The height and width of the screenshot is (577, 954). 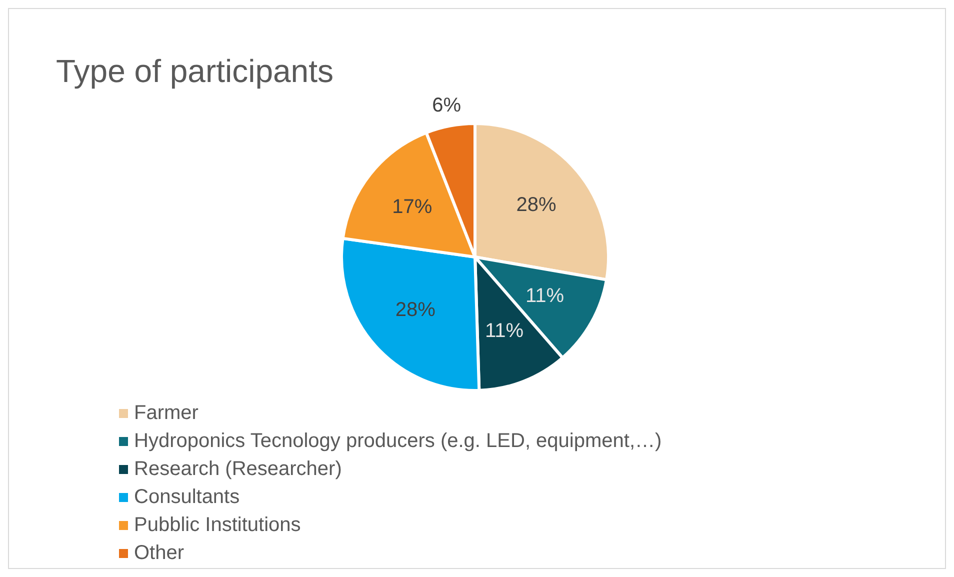 I want to click on legend-label: Hydroponics Tecnology producers (e.g. LED, equipment,…), so click(x=398, y=441).